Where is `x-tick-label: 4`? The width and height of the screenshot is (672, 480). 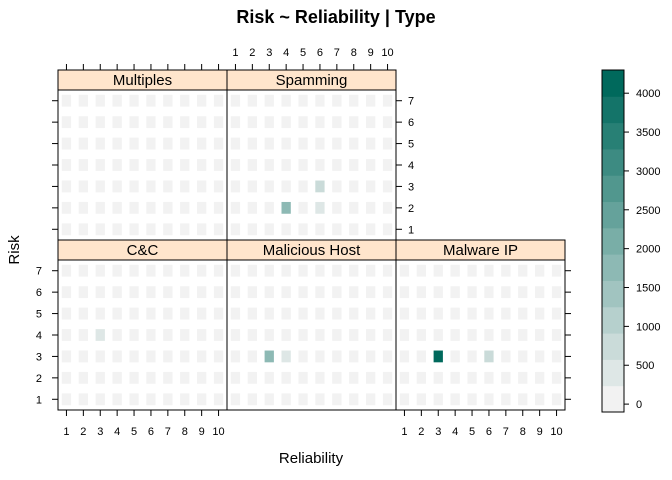
x-tick-label: 4 is located at coordinates (286, 53).